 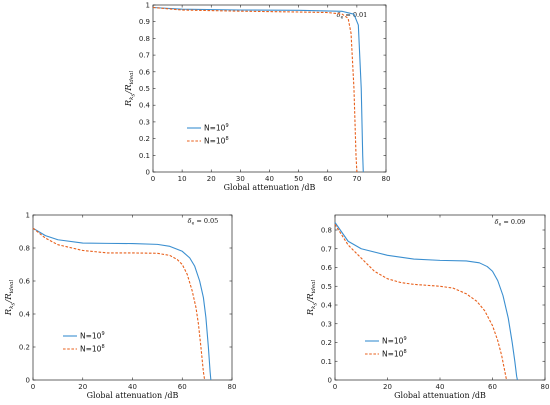 What do you see at coordinates (298, 179) in the screenshot?
I see `x-tick-label: 50` at bounding box center [298, 179].